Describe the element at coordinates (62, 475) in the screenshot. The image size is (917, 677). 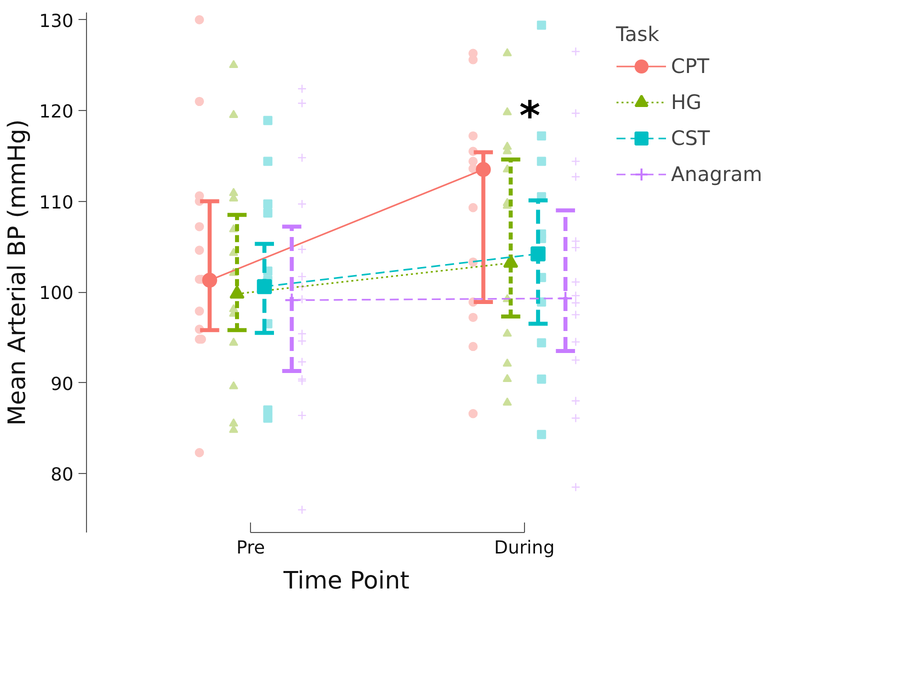
I see `y-tick-label: 80` at that location.